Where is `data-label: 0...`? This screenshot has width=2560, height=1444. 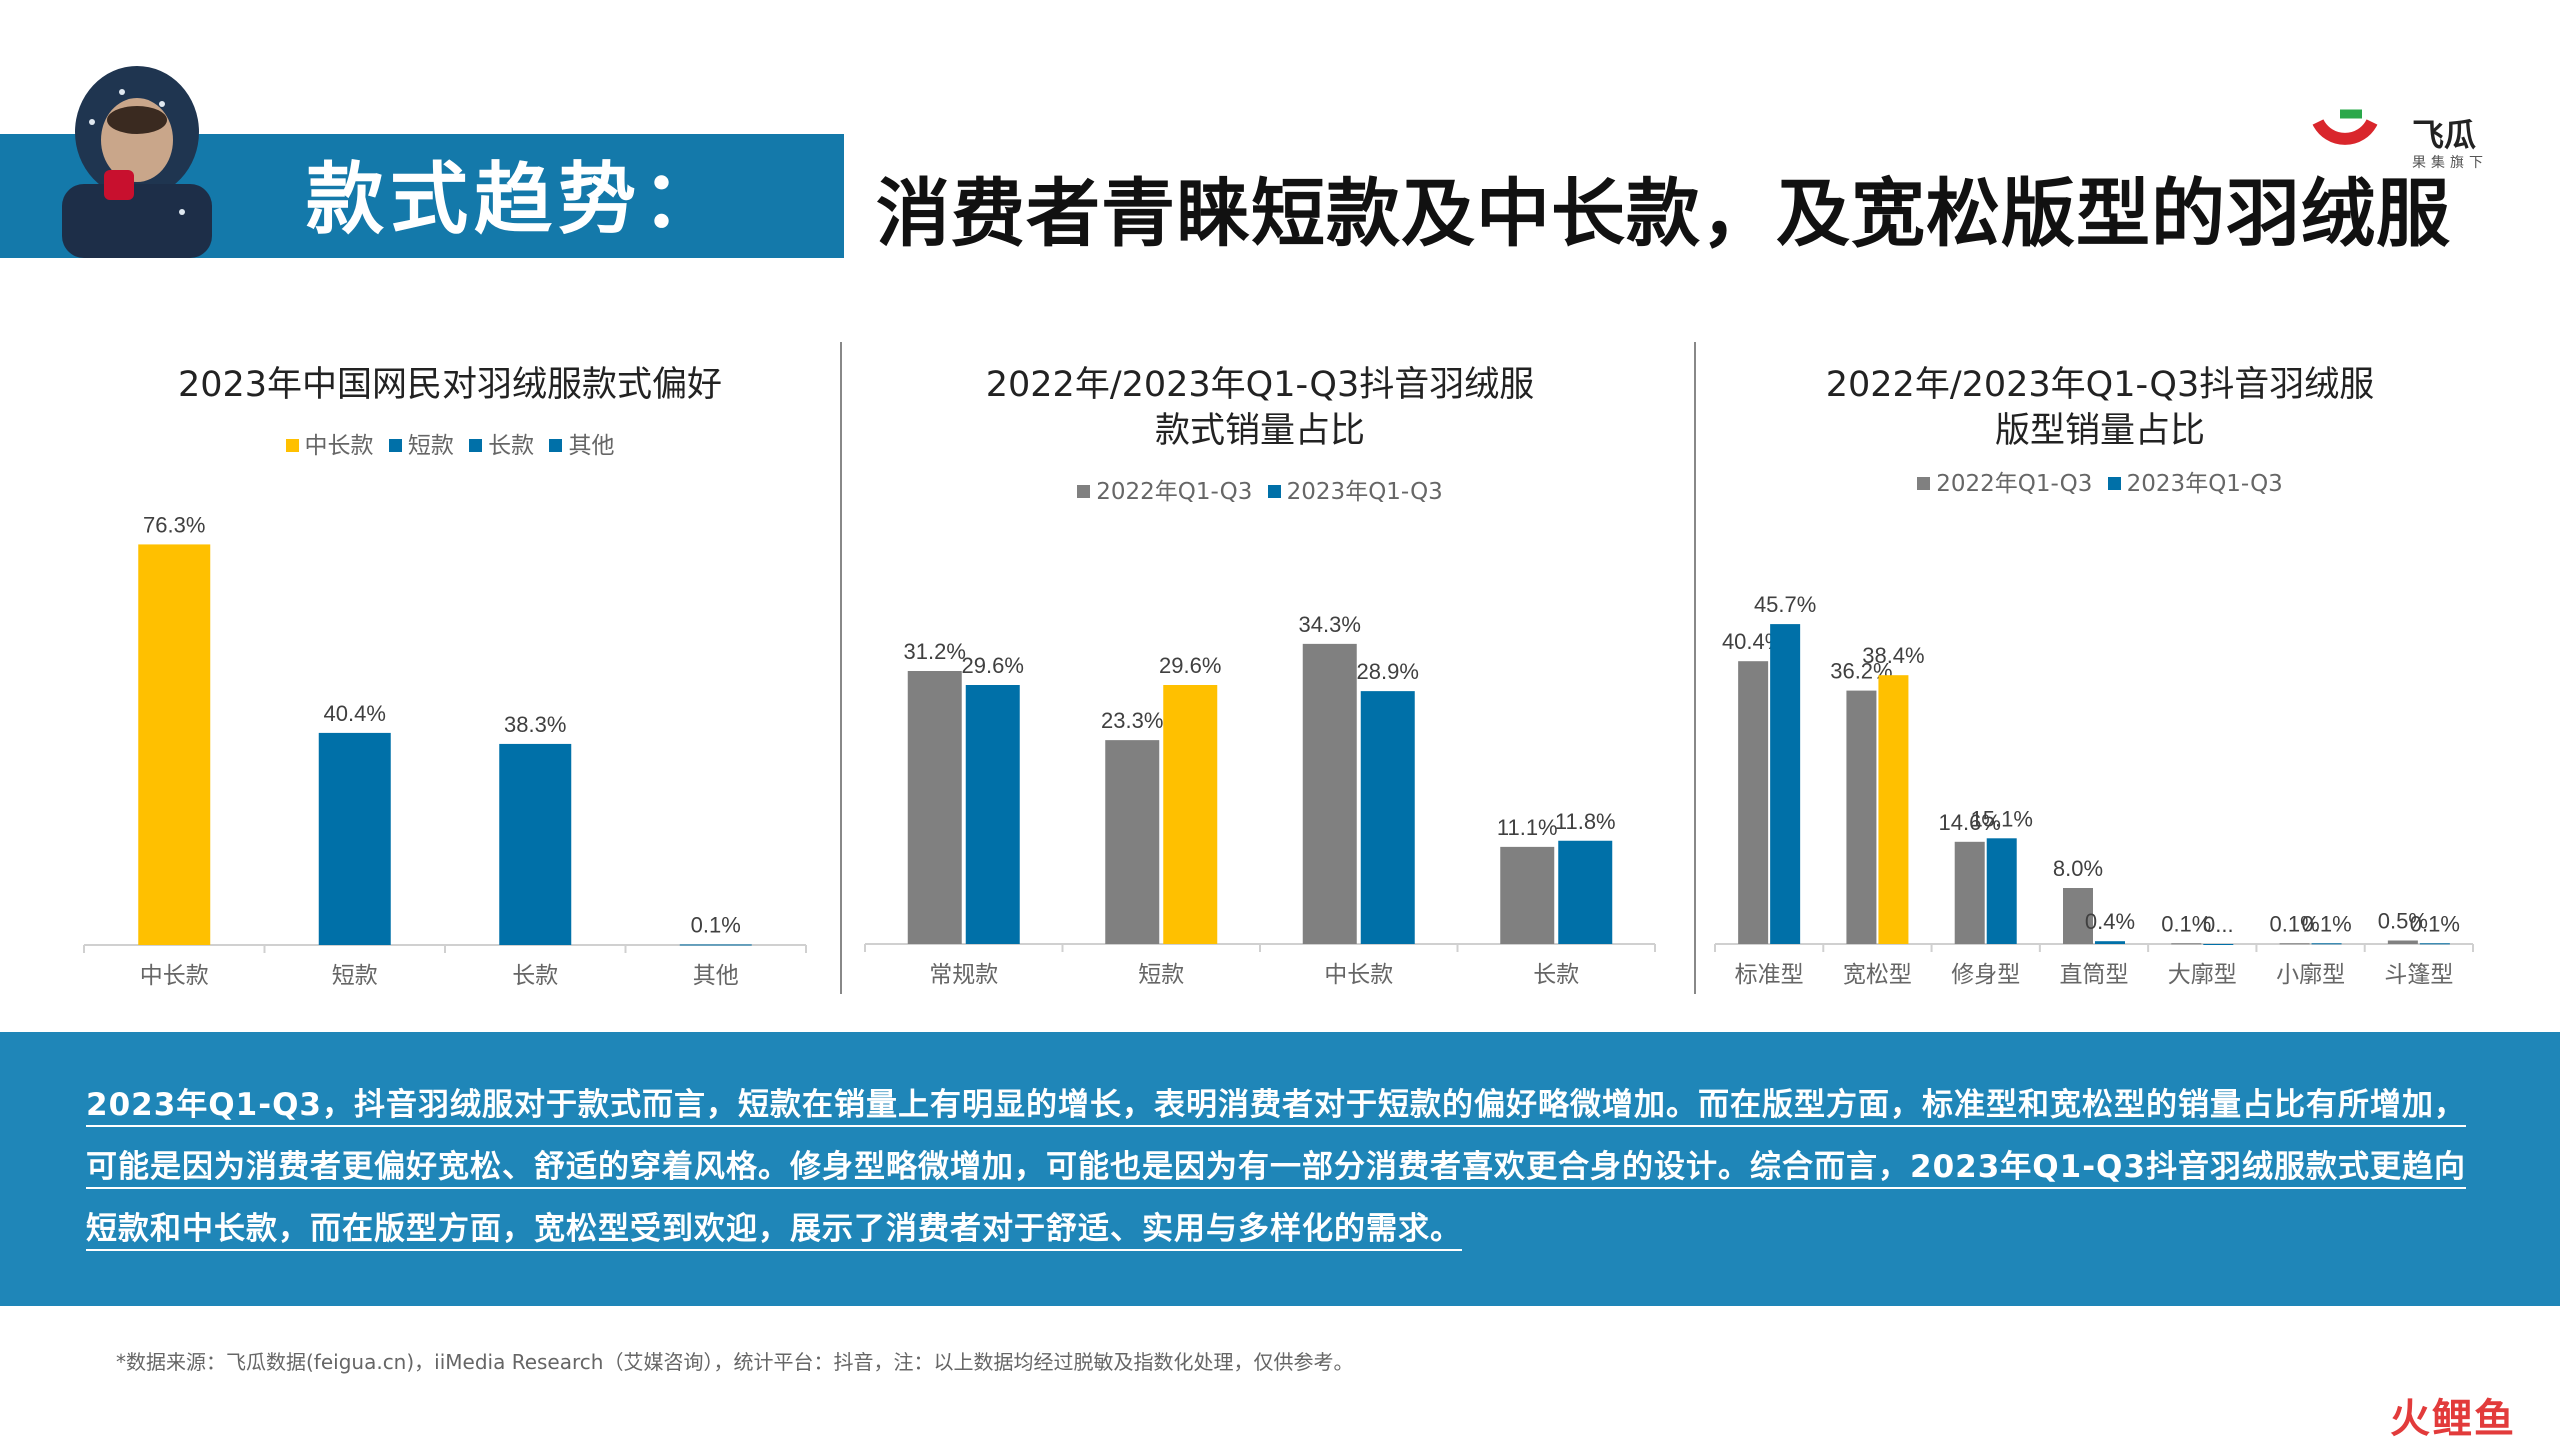 data-label: 0... is located at coordinates (2218, 924).